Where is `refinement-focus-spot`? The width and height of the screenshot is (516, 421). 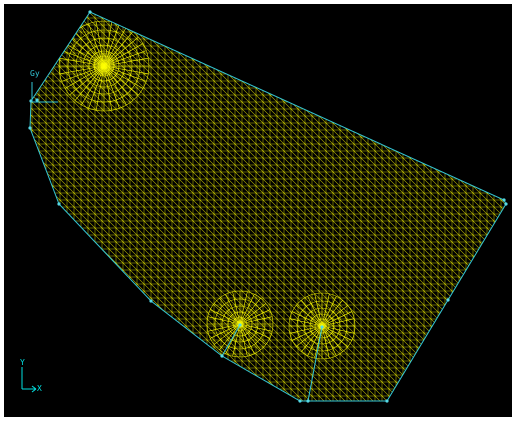 refinement-focus-spot is located at coordinates (104, 64).